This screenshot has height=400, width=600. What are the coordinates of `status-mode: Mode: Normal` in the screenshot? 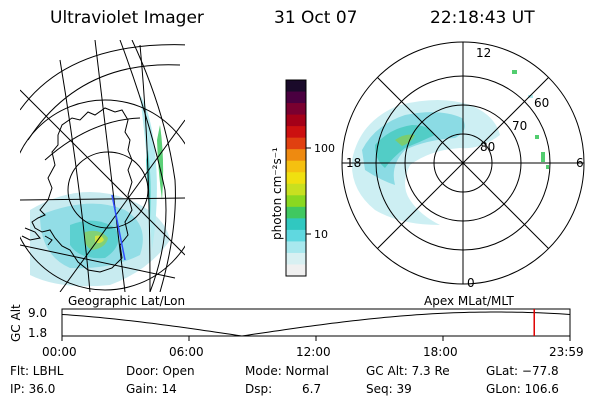 It's located at (287, 371).